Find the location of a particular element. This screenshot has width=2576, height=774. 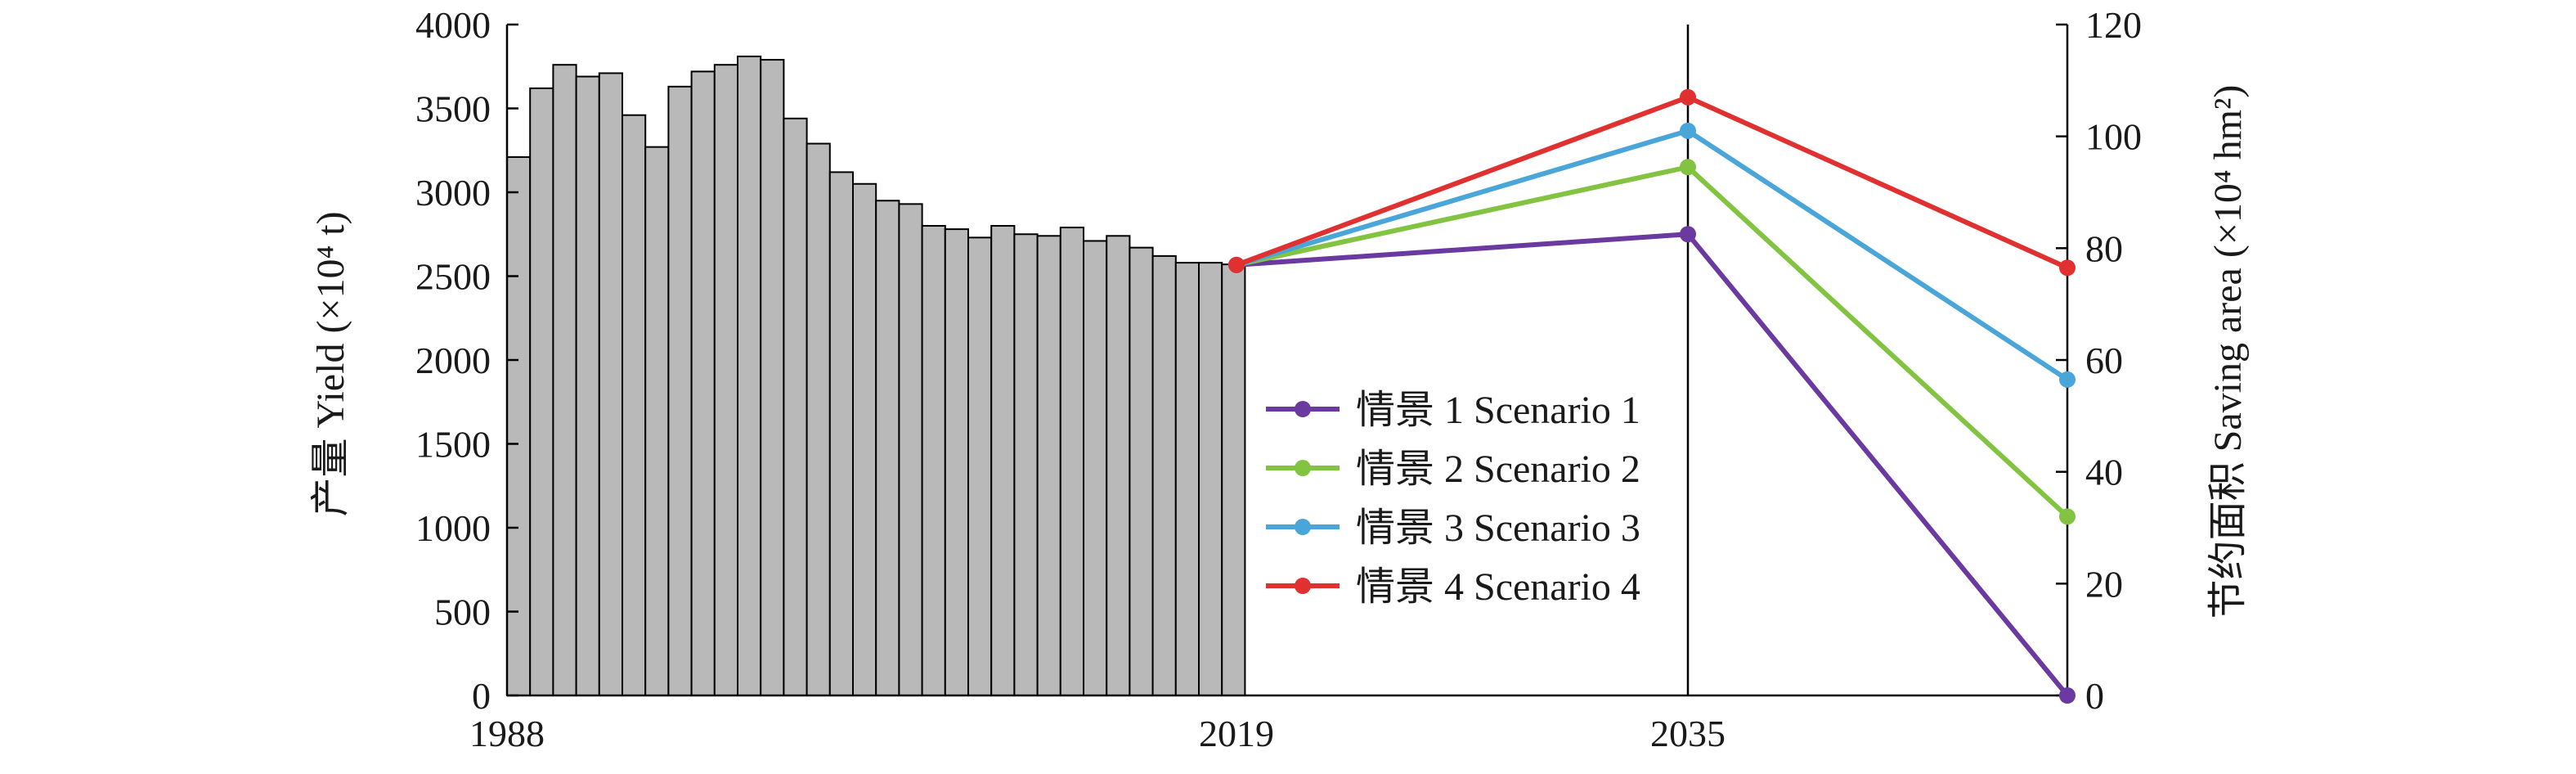

y-left-tick-label: 2500 is located at coordinates (453, 277).